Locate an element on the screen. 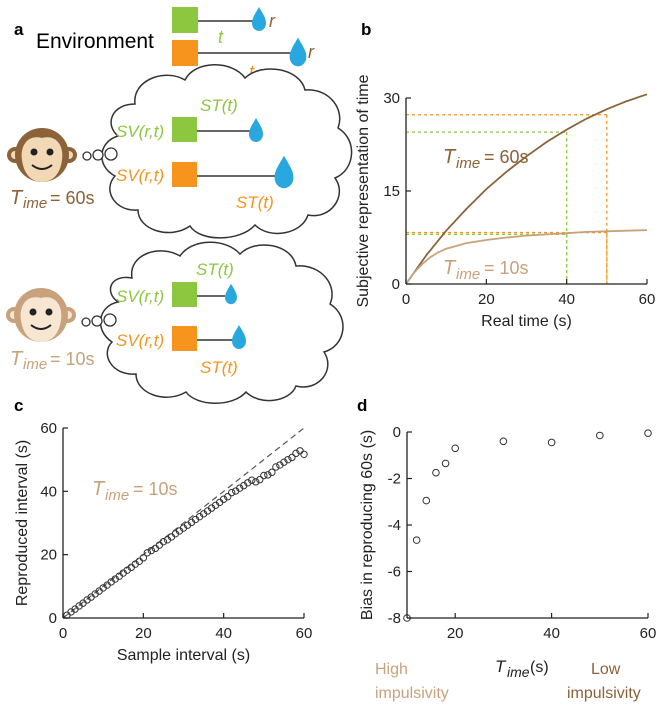 The width and height of the screenshot is (660, 709). identity-line is located at coordinates (183, 523).